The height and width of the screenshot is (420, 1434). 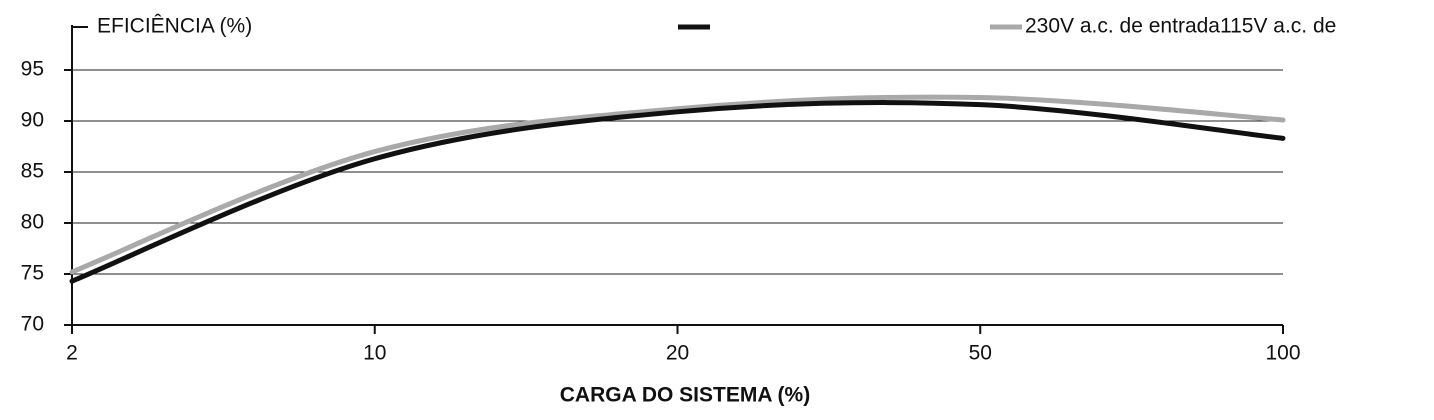 I want to click on x-tick-label: 50, so click(x=980, y=353).